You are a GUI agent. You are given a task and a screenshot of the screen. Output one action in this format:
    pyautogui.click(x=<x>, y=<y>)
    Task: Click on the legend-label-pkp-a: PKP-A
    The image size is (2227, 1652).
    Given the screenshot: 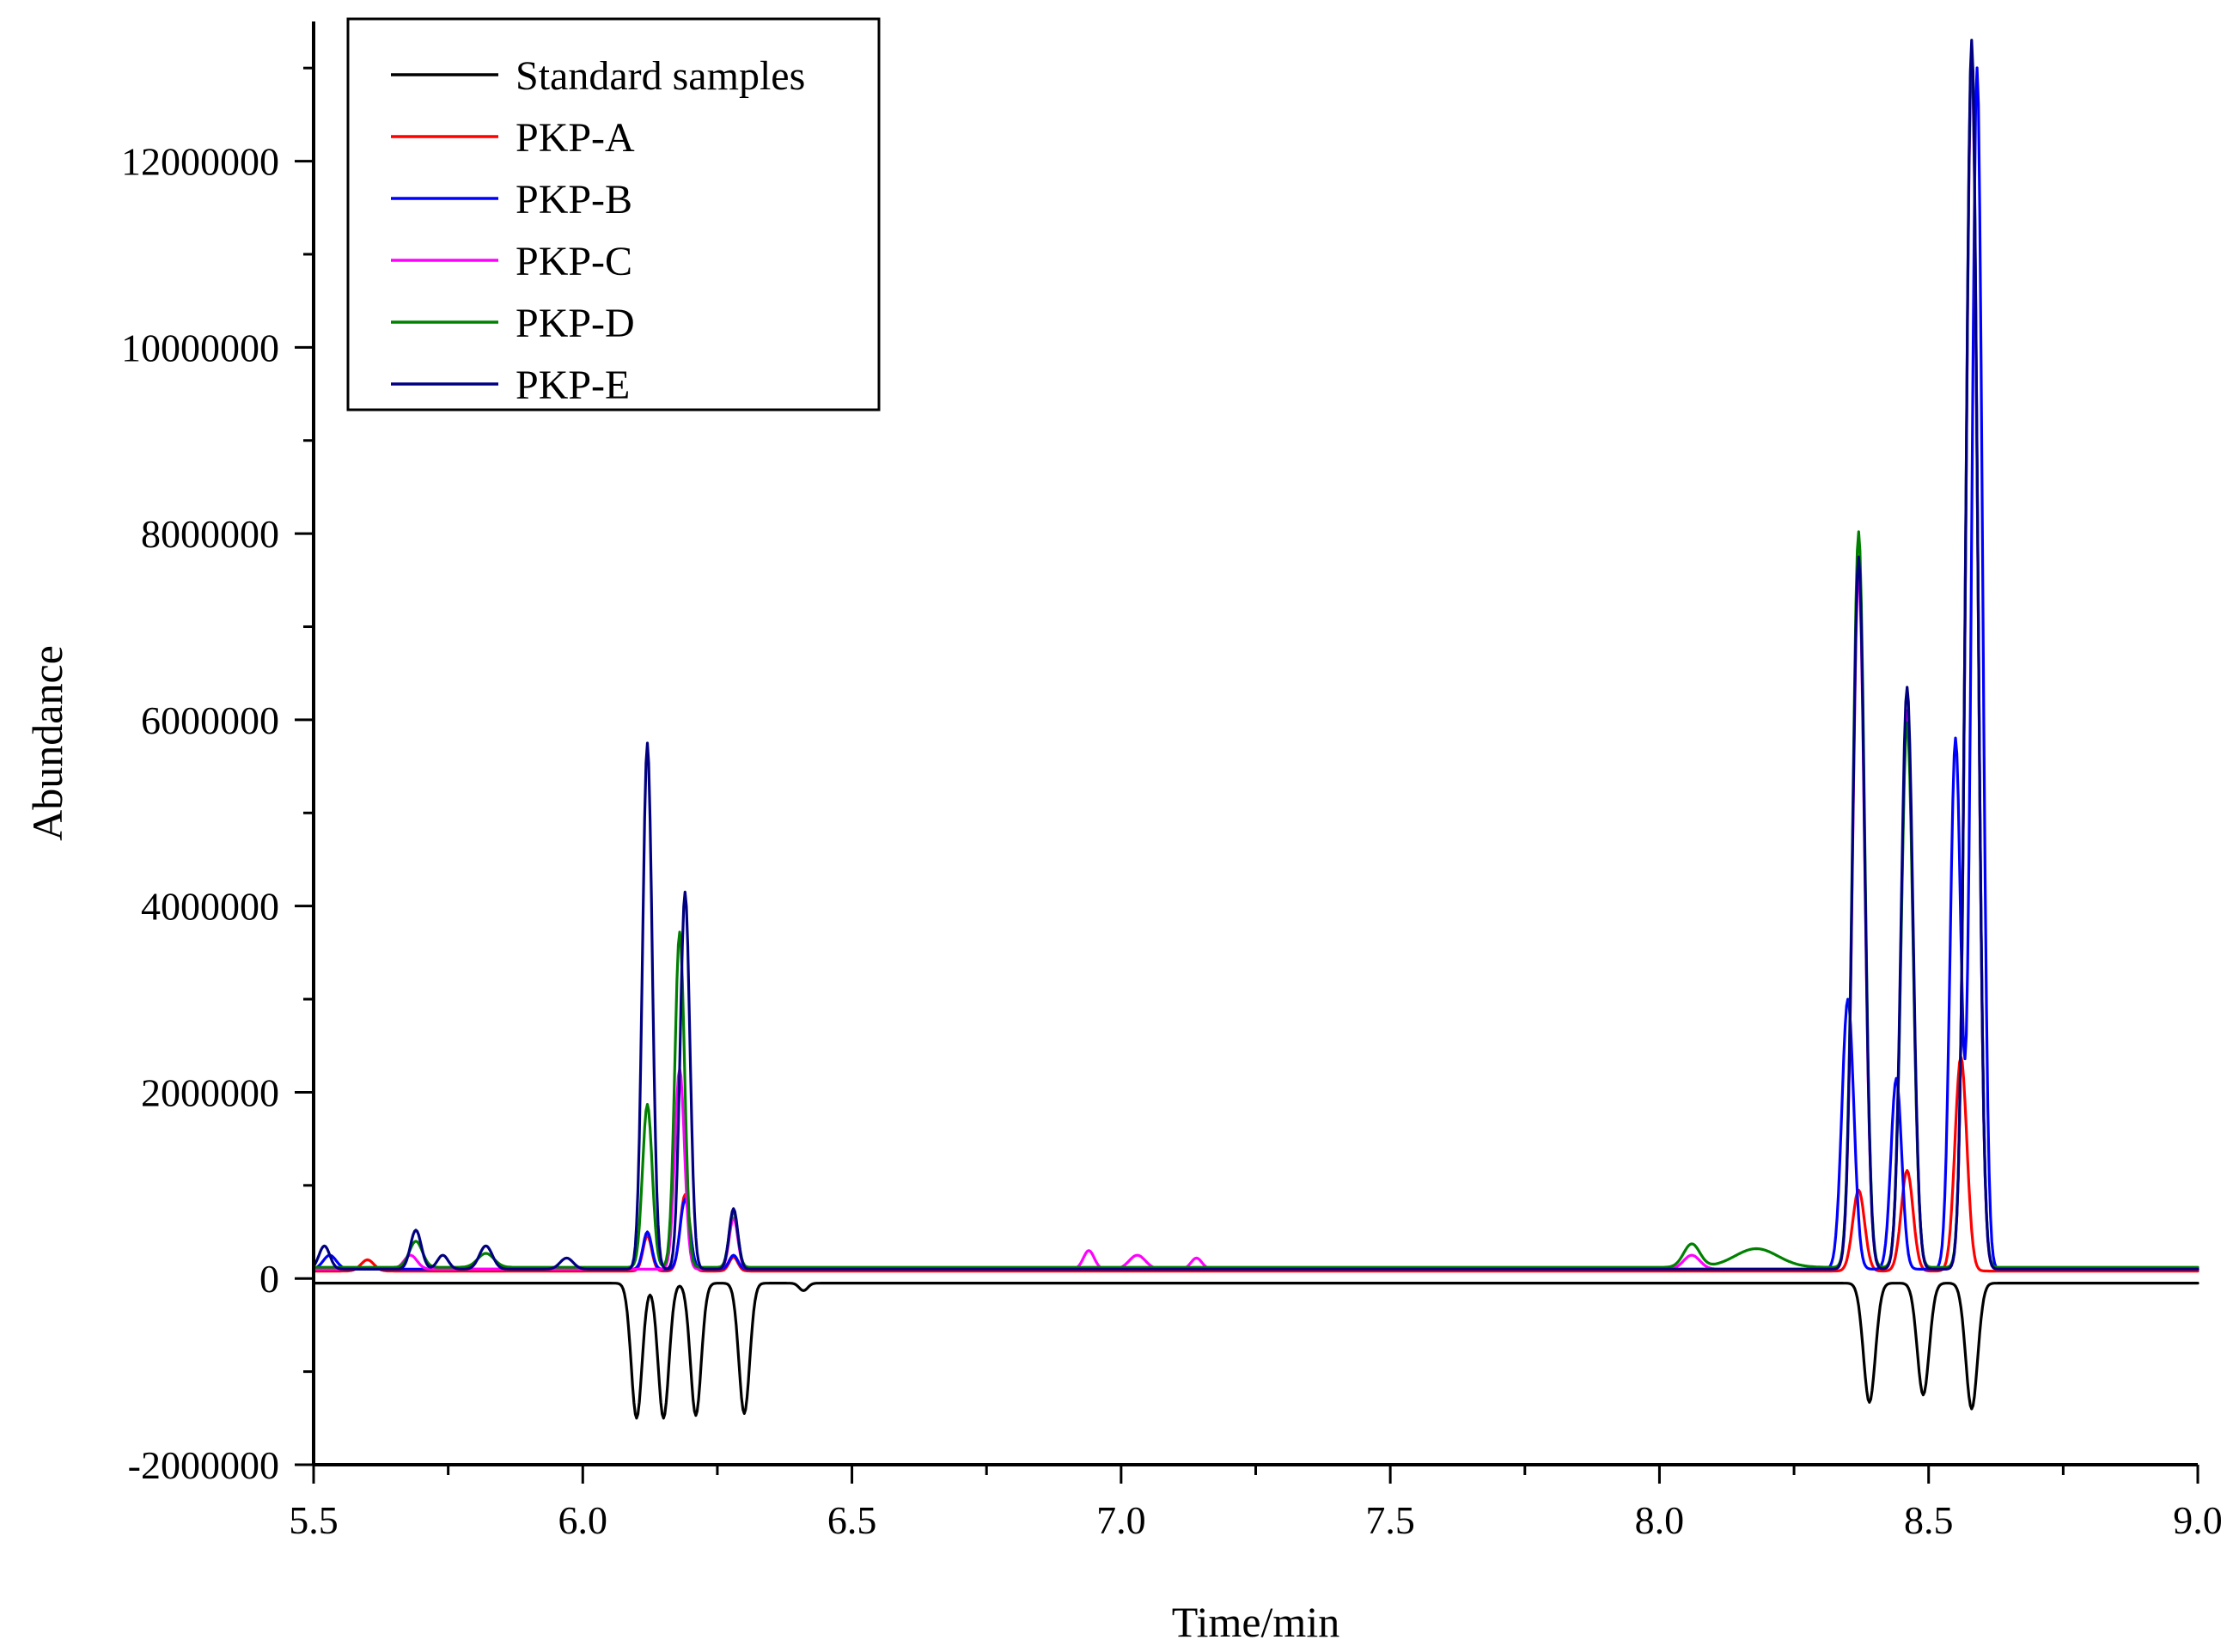 What is the action you would take?
    pyautogui.click(x=575, y=138)
    